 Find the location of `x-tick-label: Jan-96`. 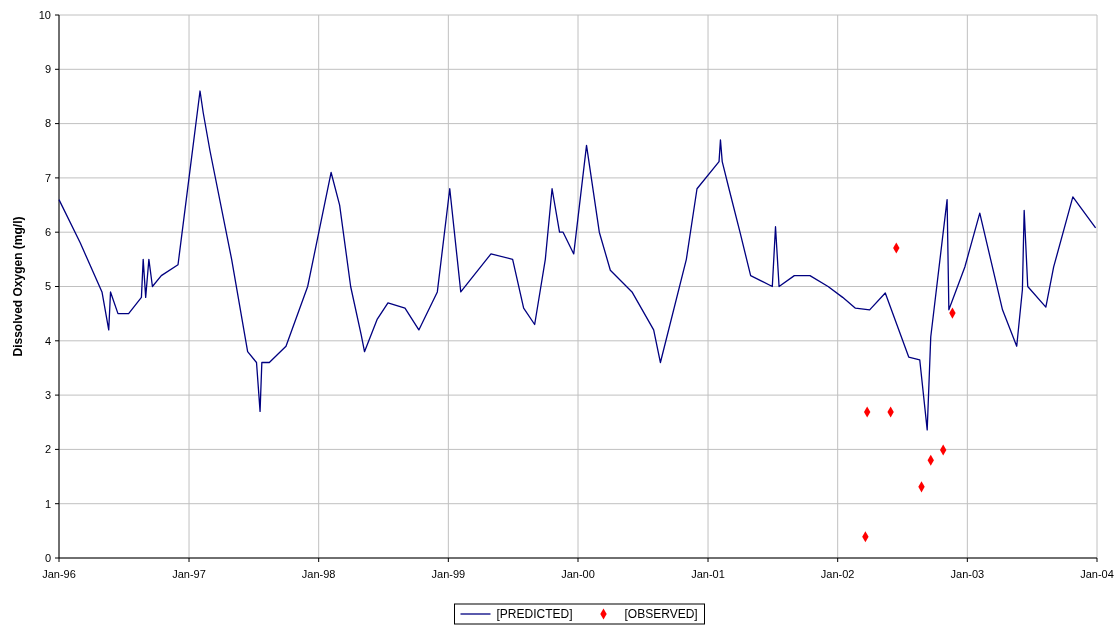

x-tick-label: Jan-96 is located at coordinates (59, 574).